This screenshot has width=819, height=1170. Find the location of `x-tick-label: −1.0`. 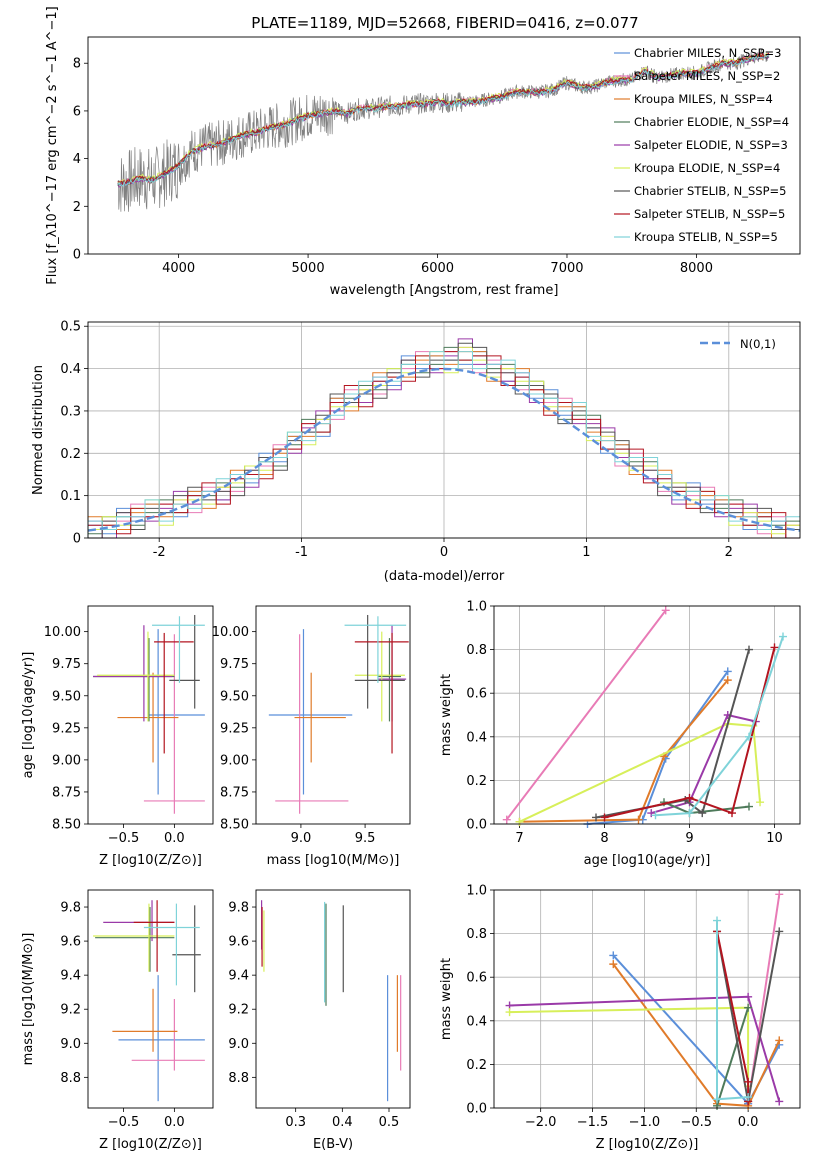

x-tick-label: −1.0 is located at coordinates (645, 1122).